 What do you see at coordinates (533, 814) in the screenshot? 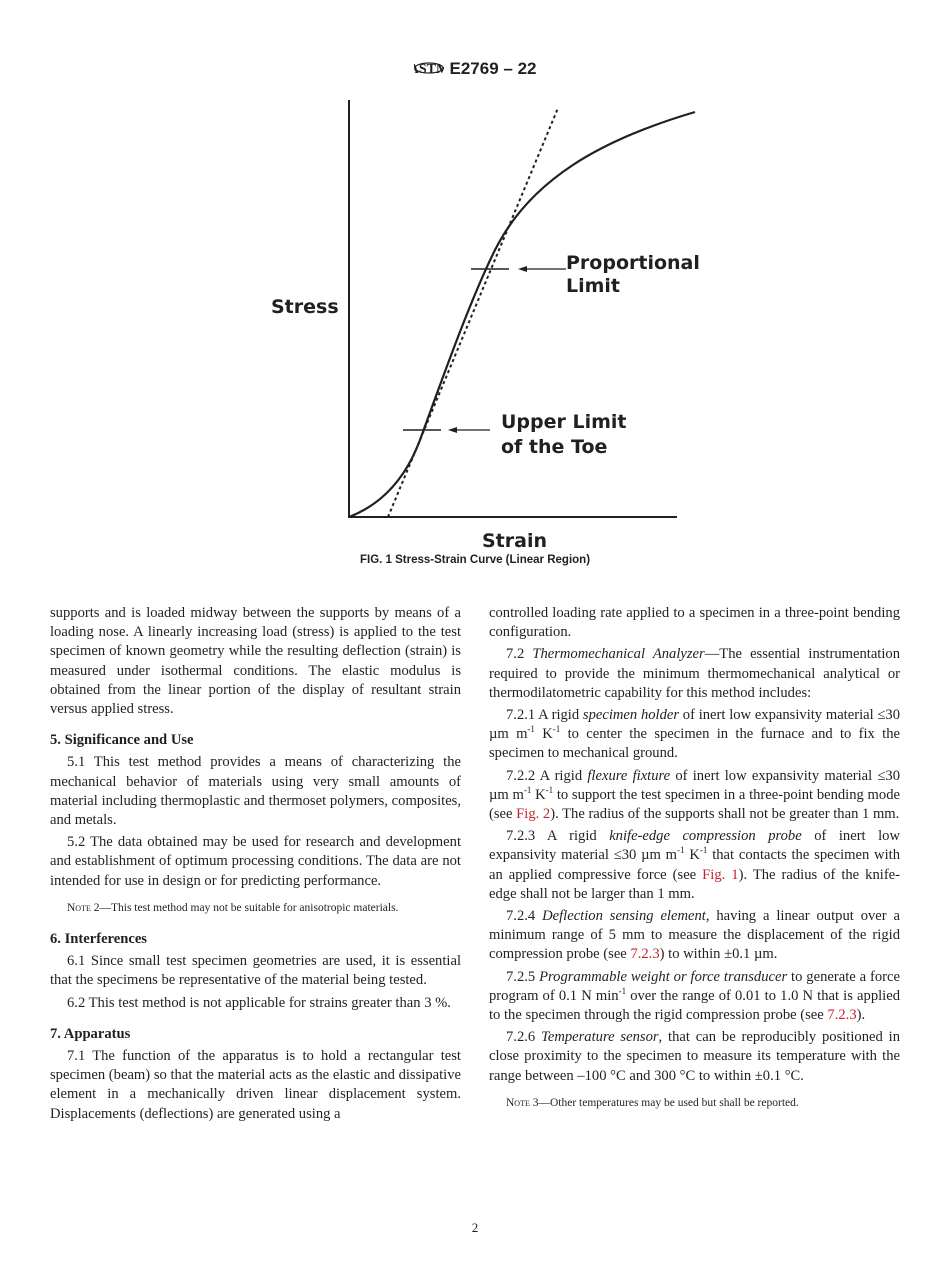
I see `cross-reference-link: Fig. 2` at bounding box center [533, 814].